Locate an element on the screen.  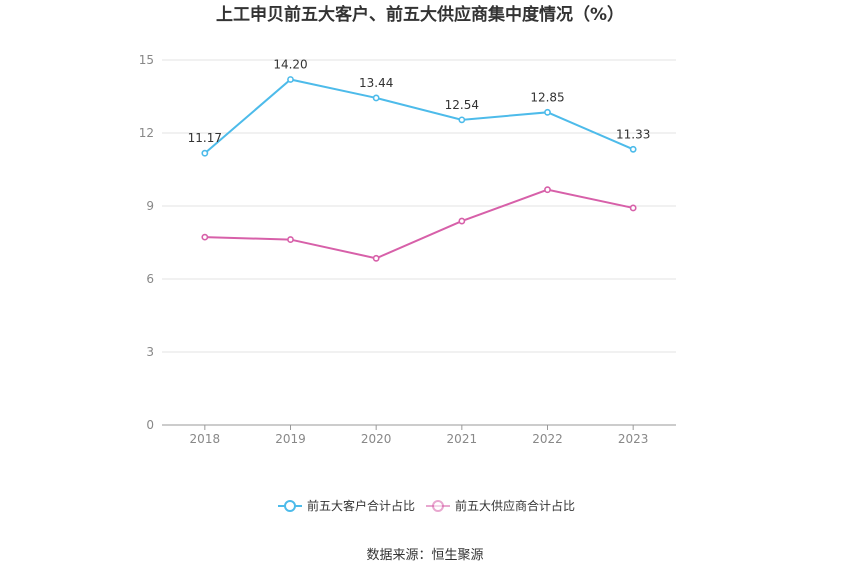
x-tick-label: 2022 is located at coordinates (547, 439).